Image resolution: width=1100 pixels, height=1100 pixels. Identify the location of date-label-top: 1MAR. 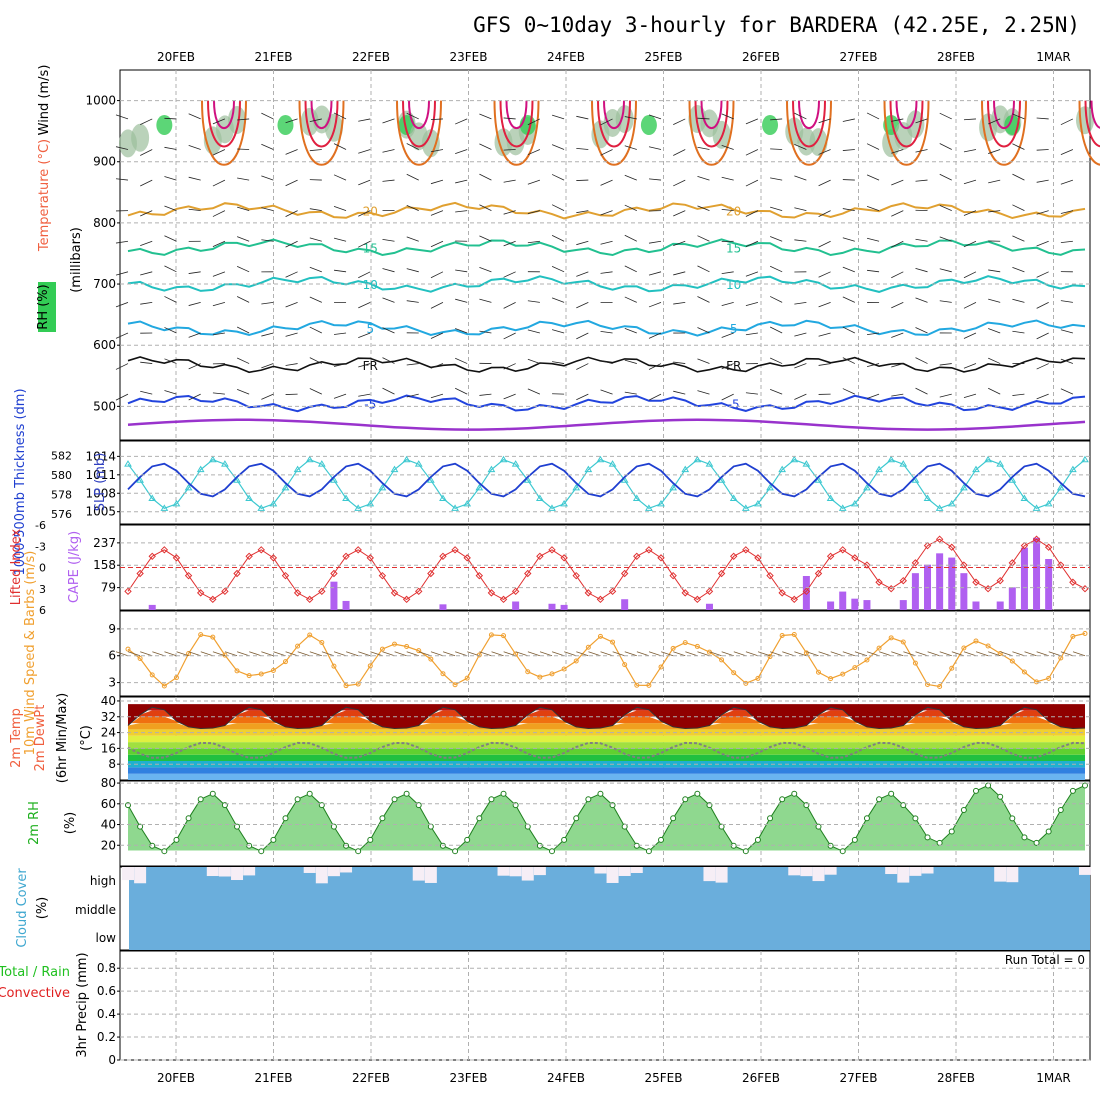
(1053, 57).